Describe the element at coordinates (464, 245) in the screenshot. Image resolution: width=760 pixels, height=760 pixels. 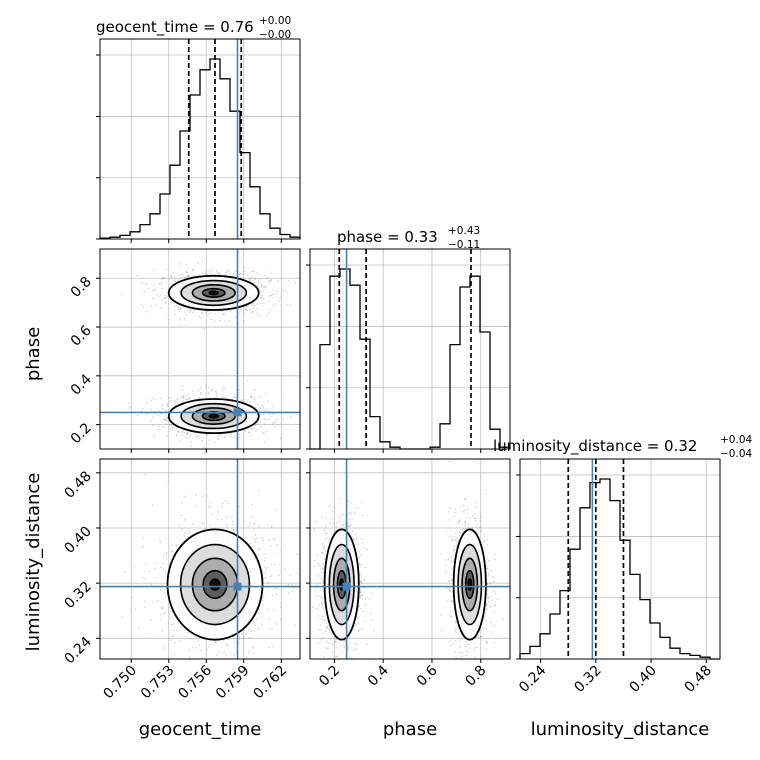
I see `title-phase-minus: −0.11` at that location.